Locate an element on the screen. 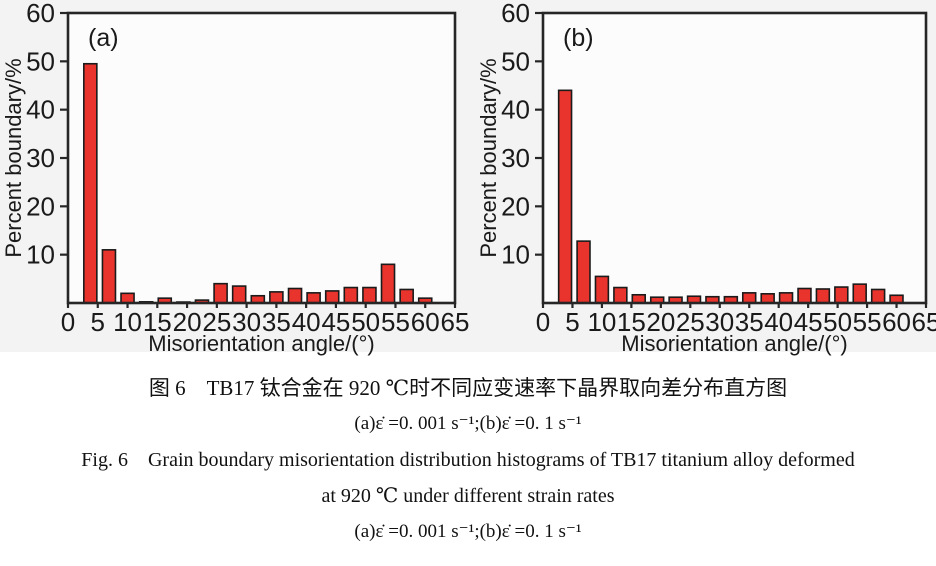 Image resolution: width=936 pixels, height=566 pixels. caption-en-sub: (a)ε̇ =0. 001 s⁻¹;(b)ε̇ =0. 1 s⁻¹ is located at coordinates (468, 531).